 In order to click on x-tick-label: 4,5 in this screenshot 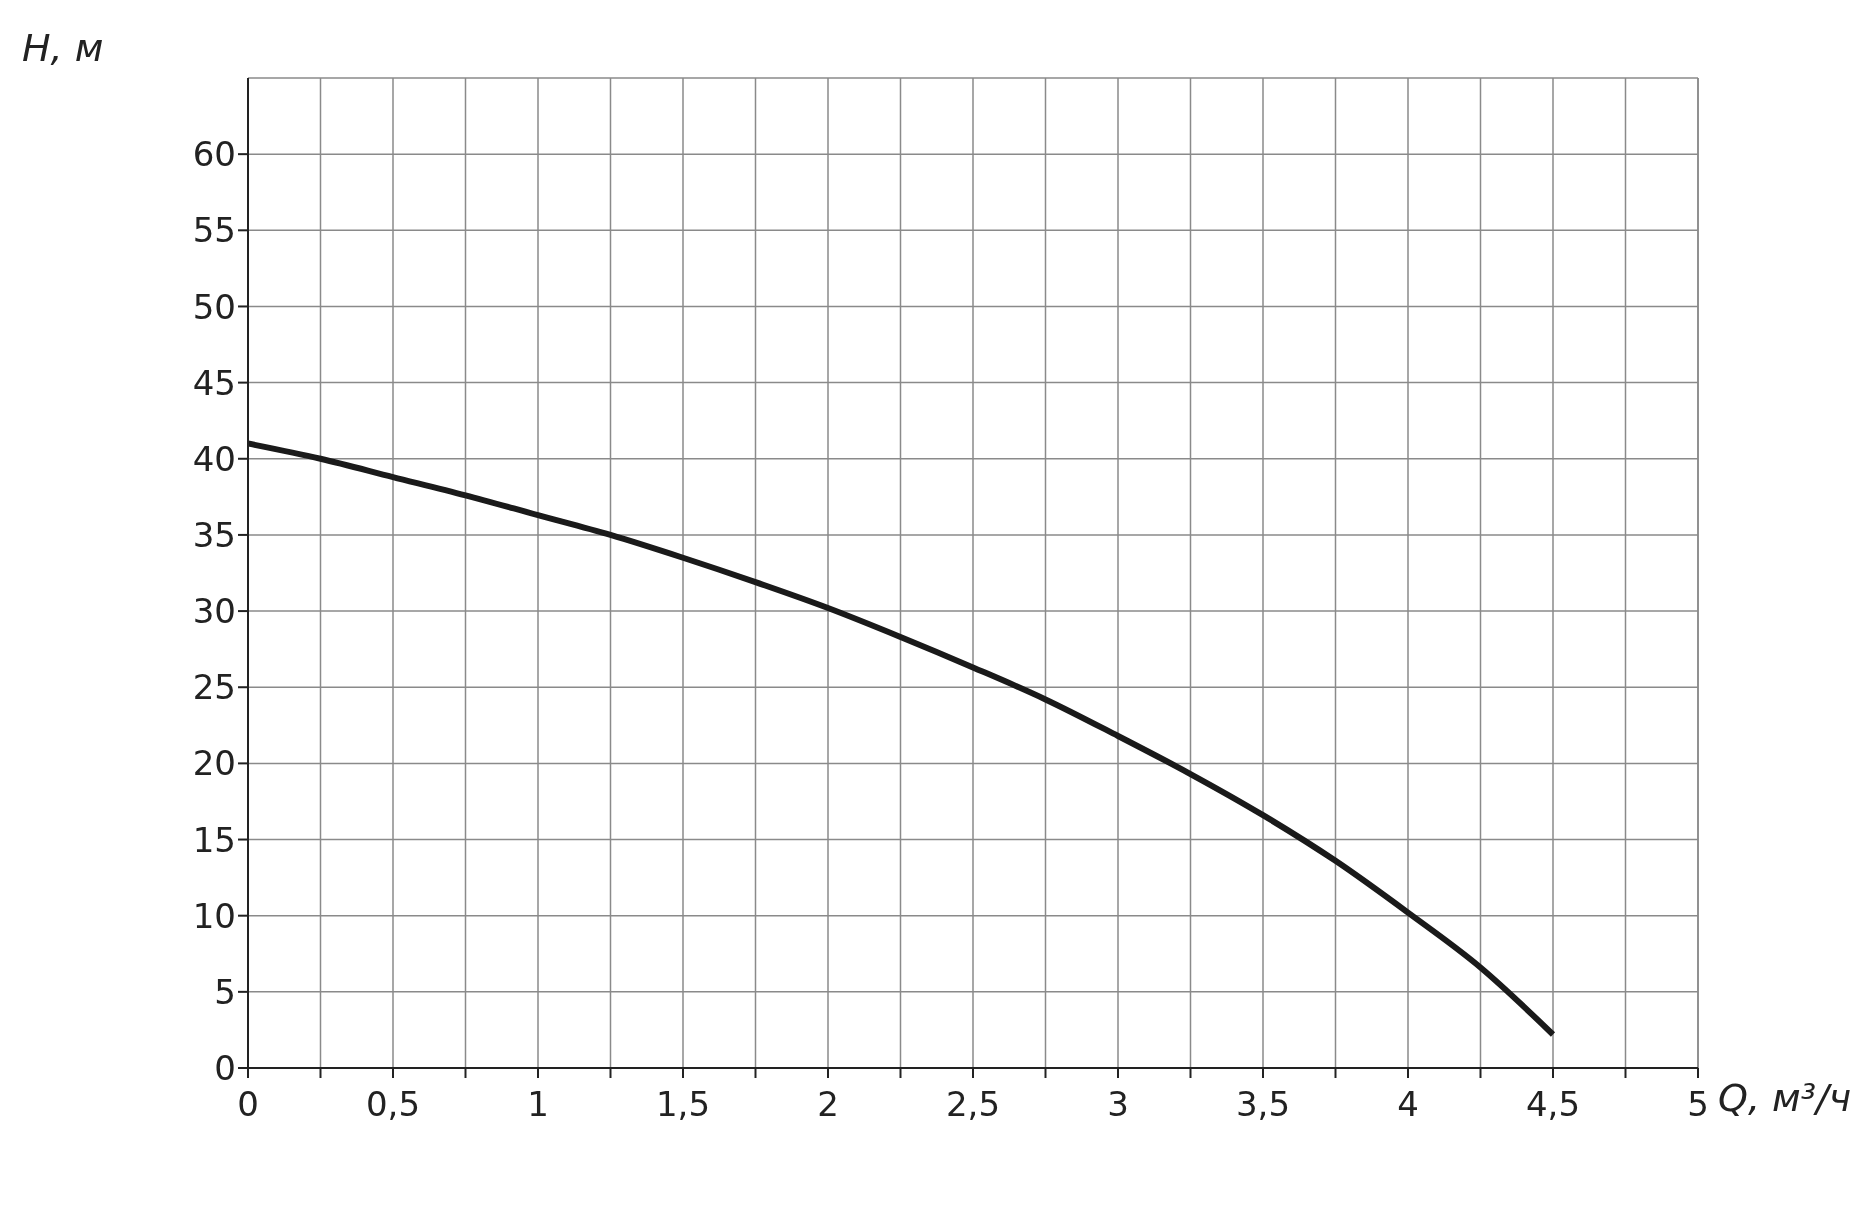, I will do `click(1553, 1104)`.